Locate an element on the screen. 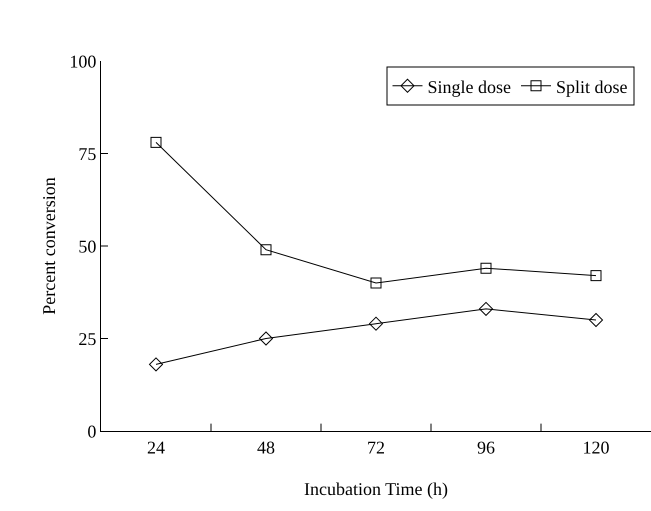  y-tick-label: 50 is located at coordinates (87, 246).